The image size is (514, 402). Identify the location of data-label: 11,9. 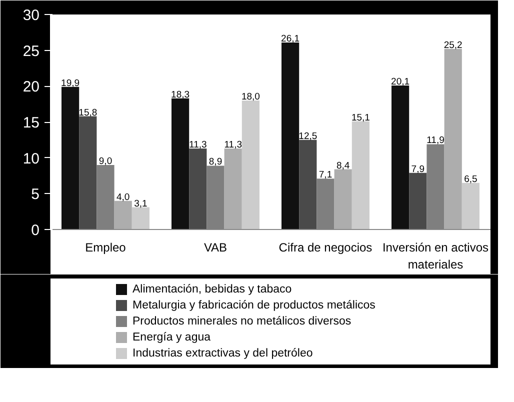
(435, 140).